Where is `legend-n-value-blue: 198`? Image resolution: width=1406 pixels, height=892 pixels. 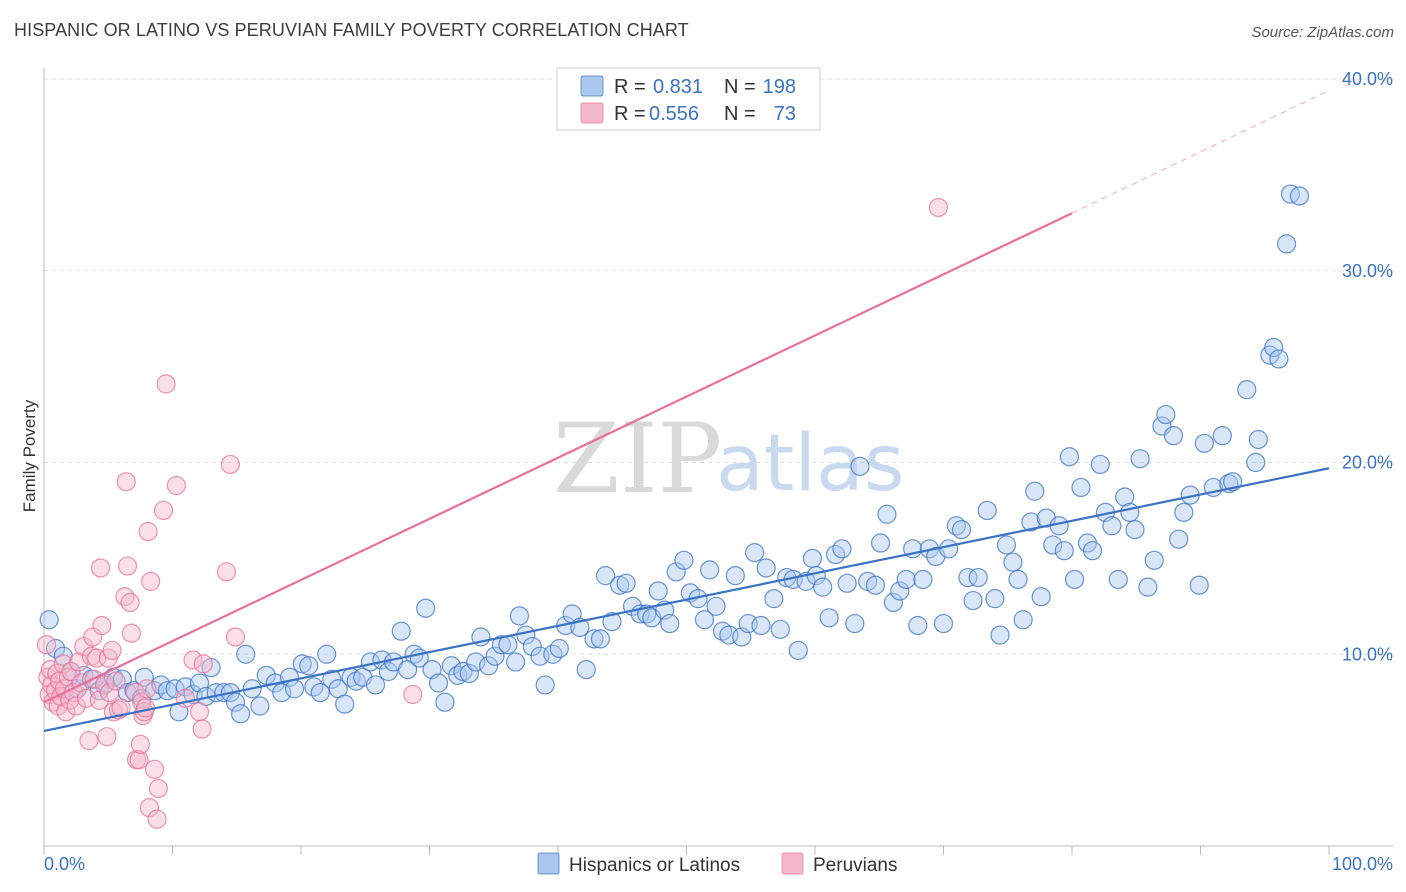
legend-n-value-blue: 198 is located at coordinates (779, 87).